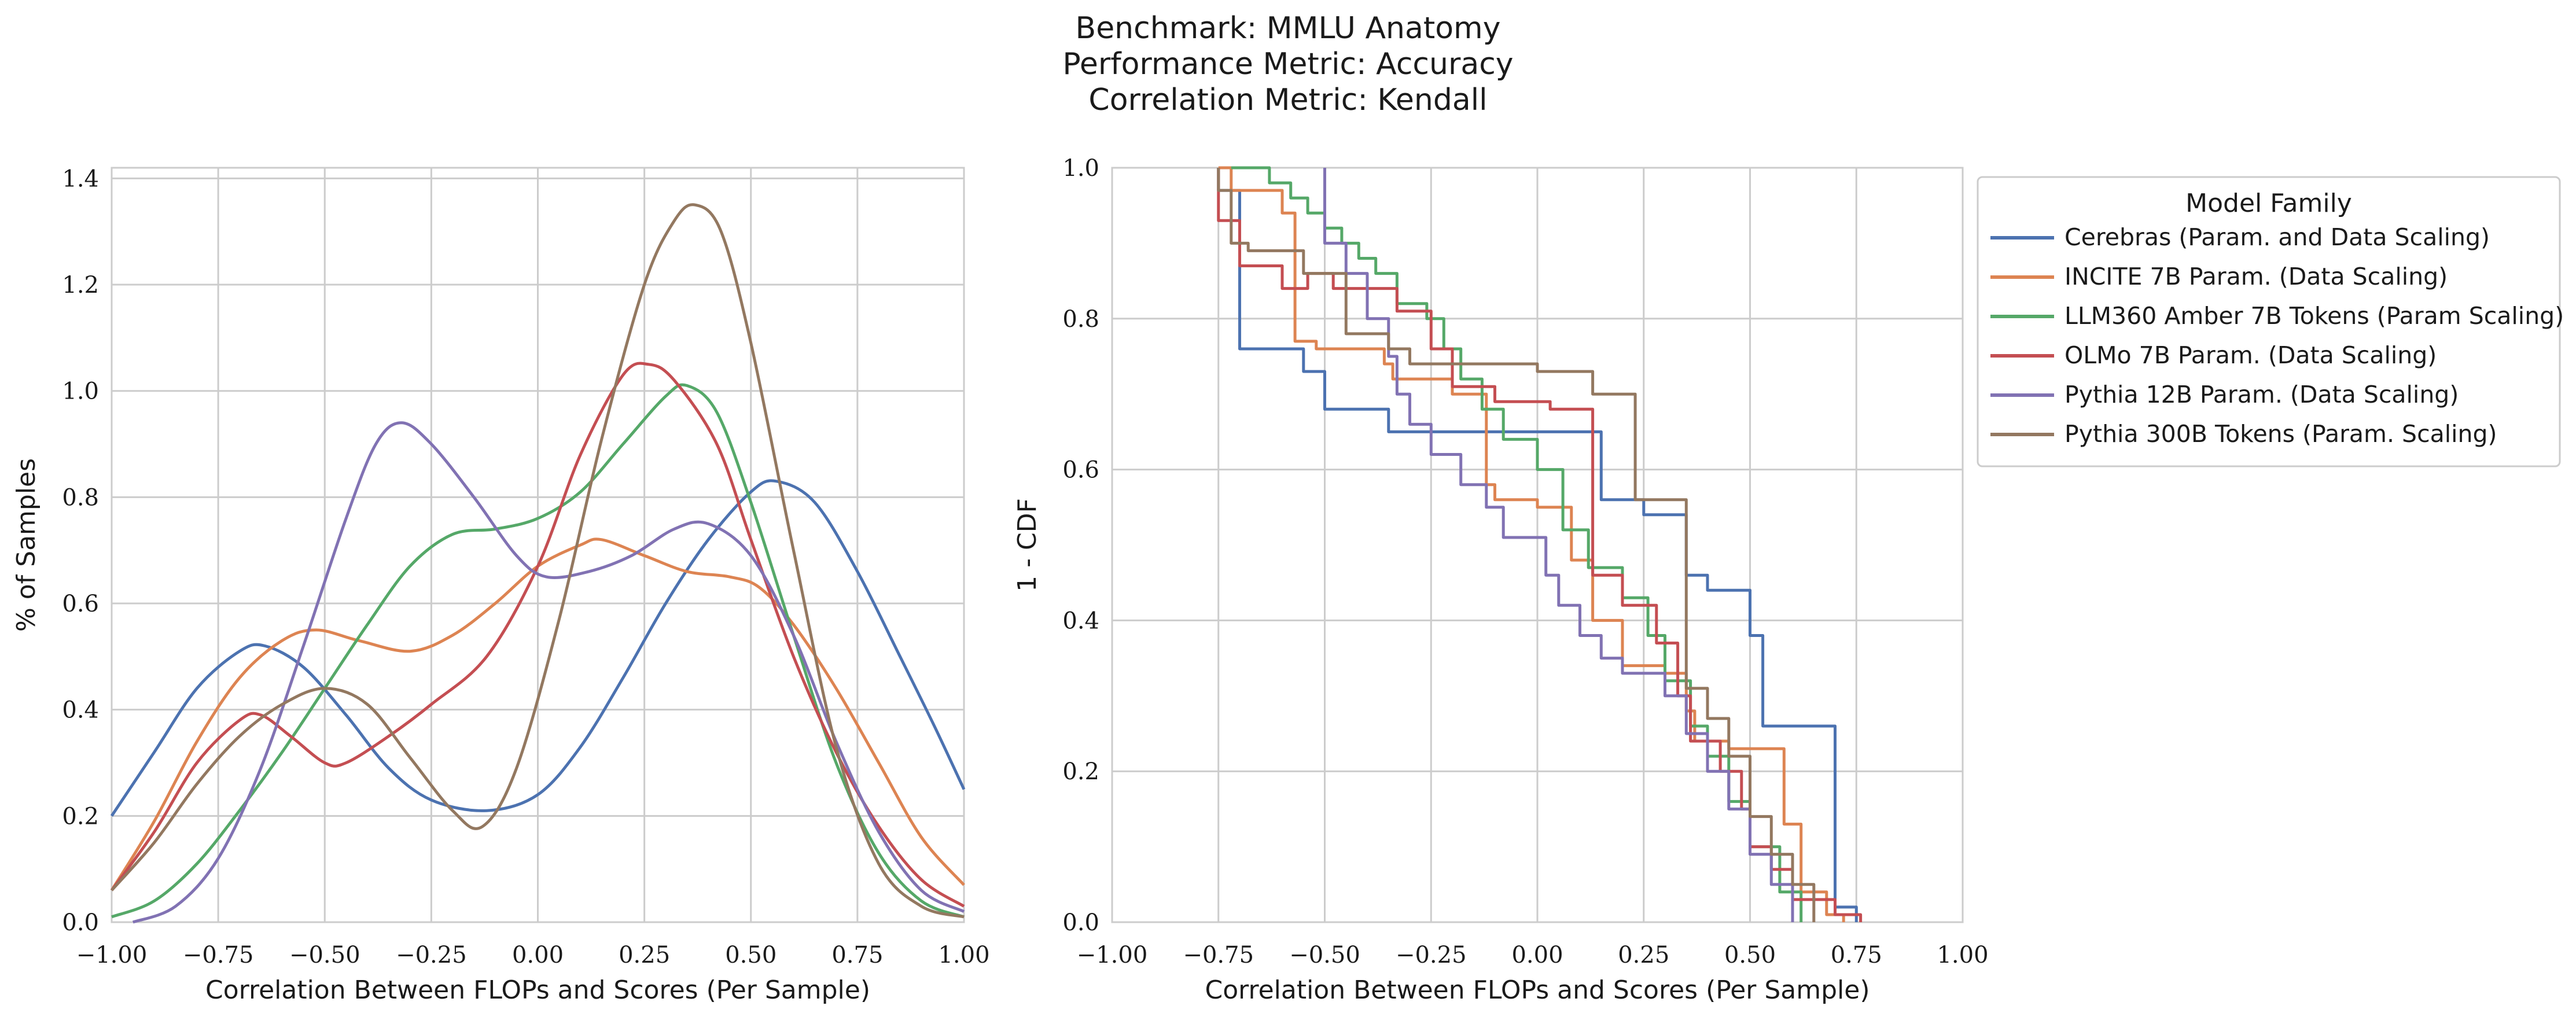  Describe the element at coordinates (1324, 955) in the screenshot. I see `cdf-x-tick-label: −0.50` at that location.